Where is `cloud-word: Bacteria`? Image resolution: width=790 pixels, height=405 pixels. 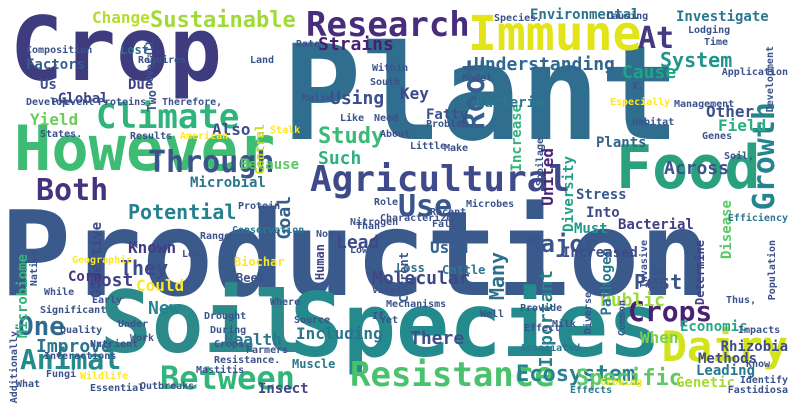 cloud-word: Bacteria is located at coordinates (510, 103).